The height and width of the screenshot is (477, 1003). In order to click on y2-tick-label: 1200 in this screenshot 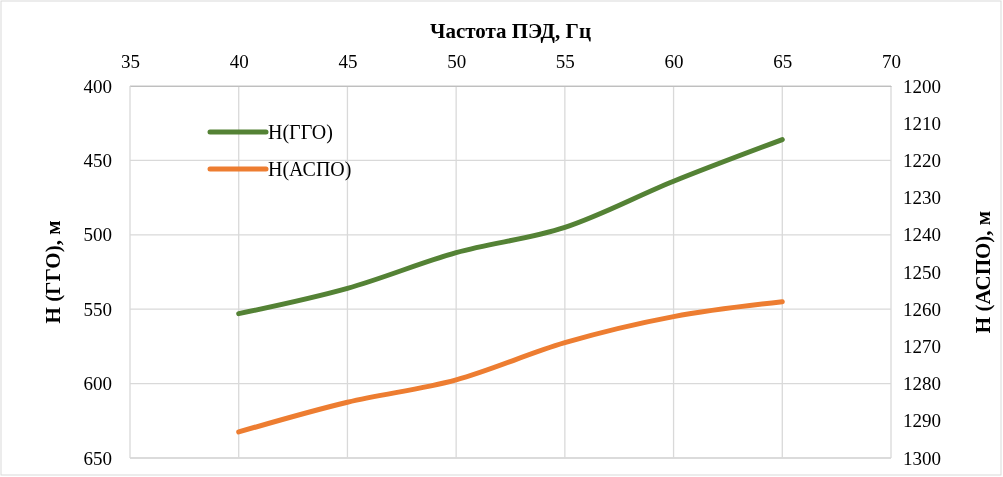, I will do `click(922, 86)`.